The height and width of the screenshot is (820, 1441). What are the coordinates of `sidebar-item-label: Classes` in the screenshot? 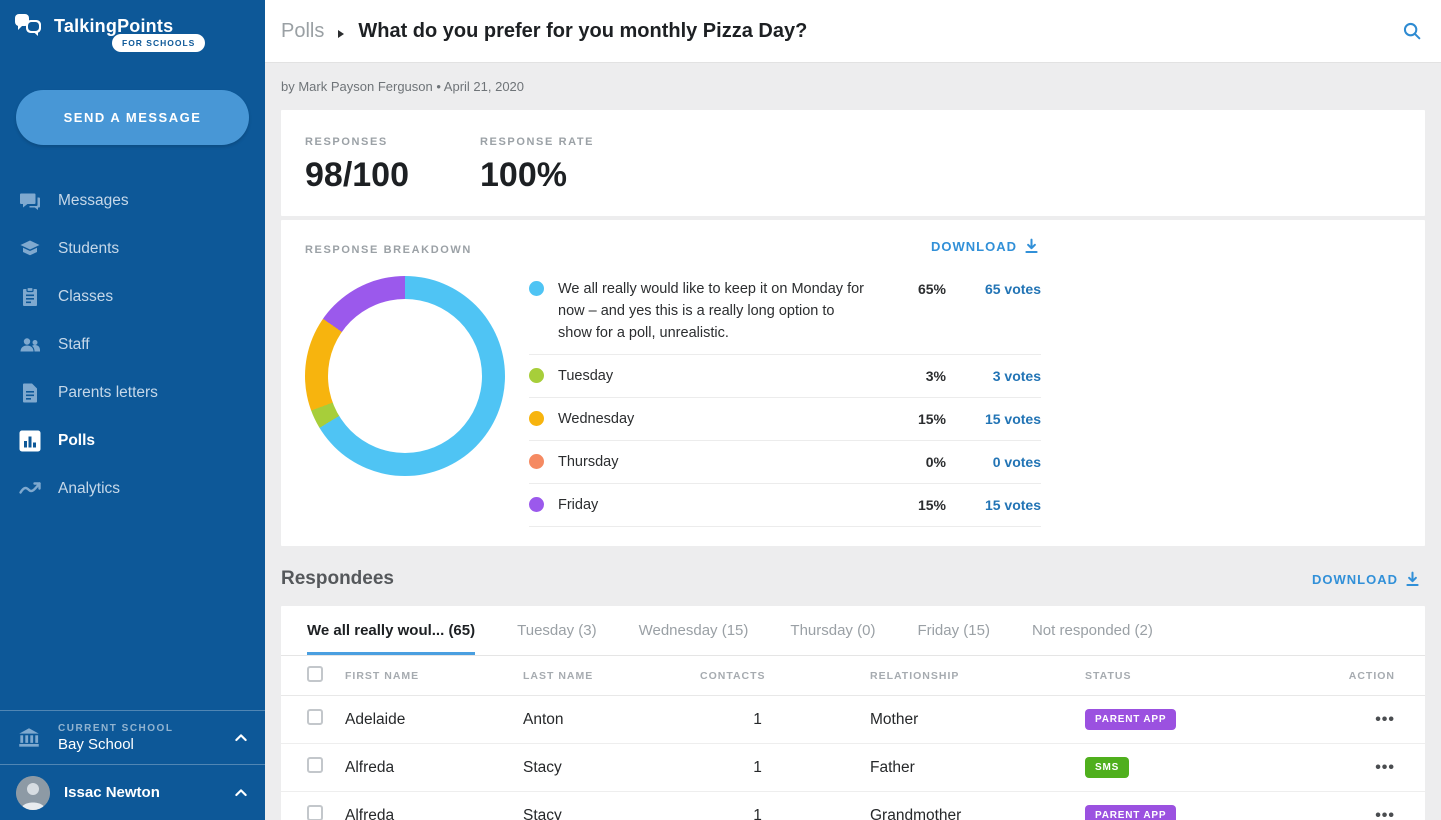 It's located at (86, 296).